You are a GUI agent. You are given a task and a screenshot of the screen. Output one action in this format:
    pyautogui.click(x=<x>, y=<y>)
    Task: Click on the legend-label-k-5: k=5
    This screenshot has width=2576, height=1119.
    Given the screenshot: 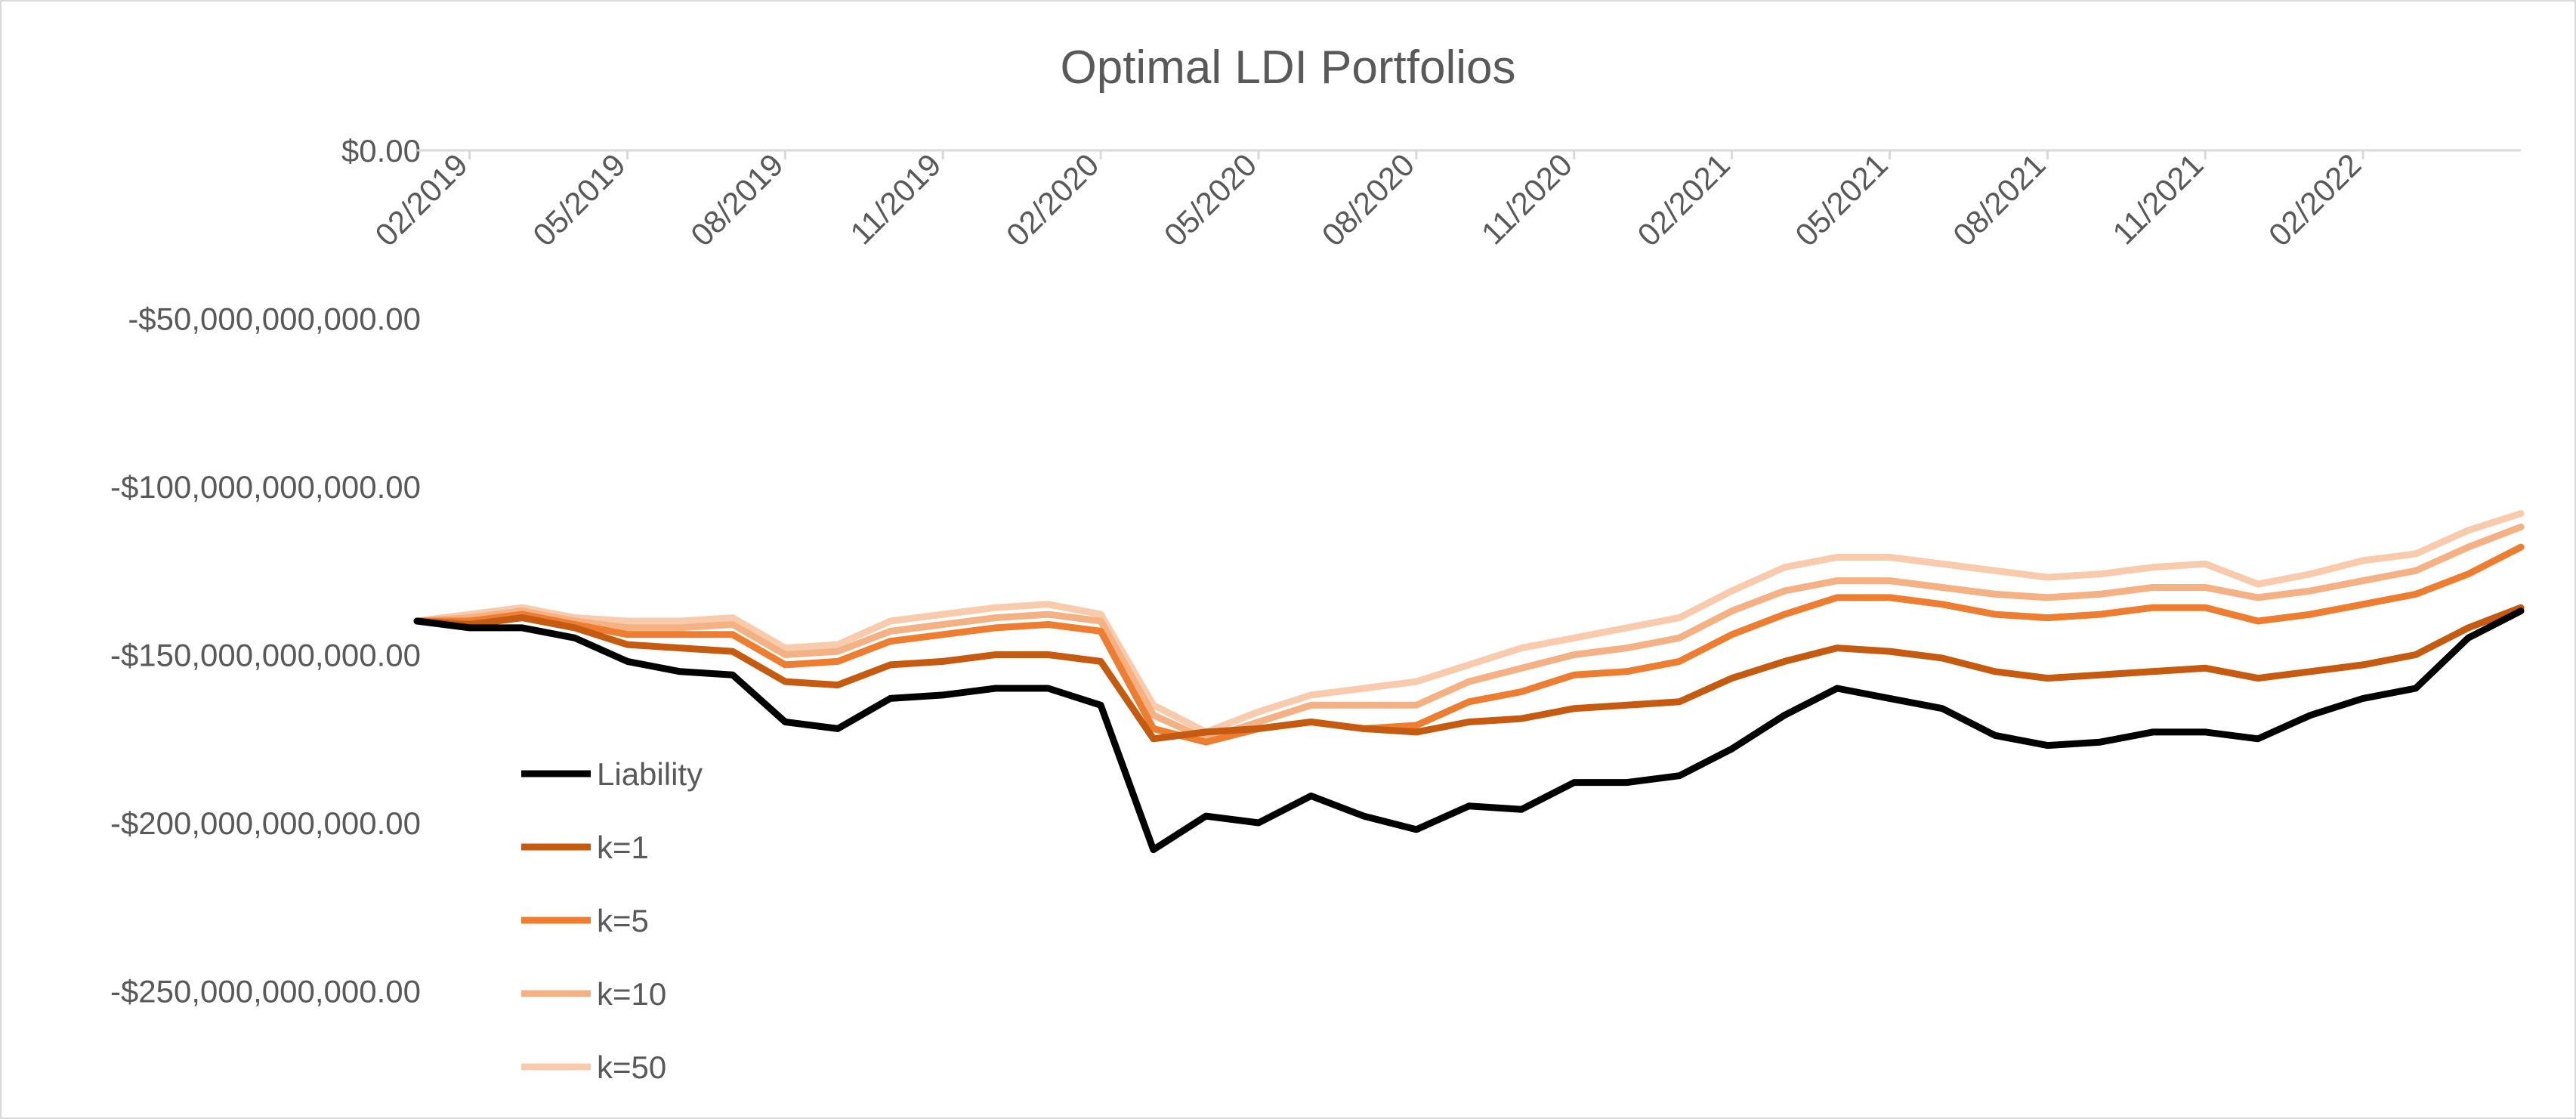 What is the action you would take?
    pyautogui.click(x=623, y=920)
    